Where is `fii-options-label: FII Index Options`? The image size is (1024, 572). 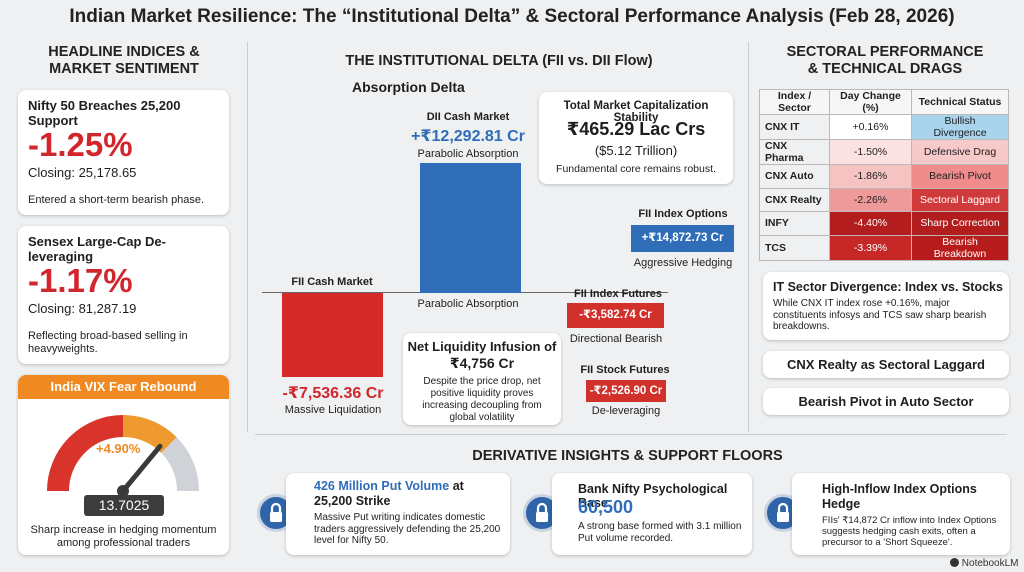 fii-options-label: FII Index Options is located at coordinates (683, 214).